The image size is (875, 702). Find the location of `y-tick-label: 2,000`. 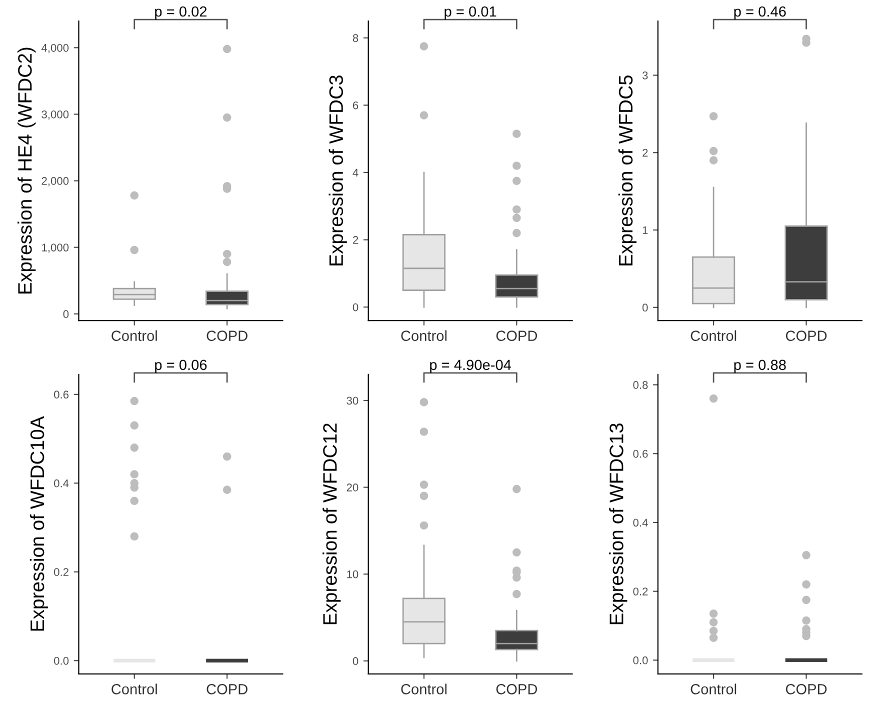

y-tick-label: 2,000 is located at coordinates (55, 181).